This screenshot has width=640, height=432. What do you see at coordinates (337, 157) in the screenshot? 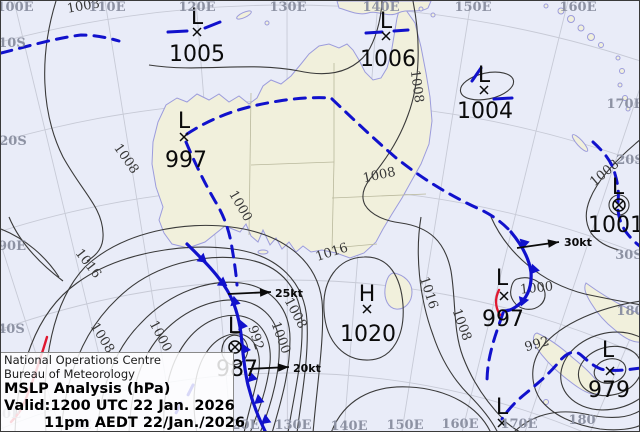
I see `state-borders` at bounding box center [337, 157].